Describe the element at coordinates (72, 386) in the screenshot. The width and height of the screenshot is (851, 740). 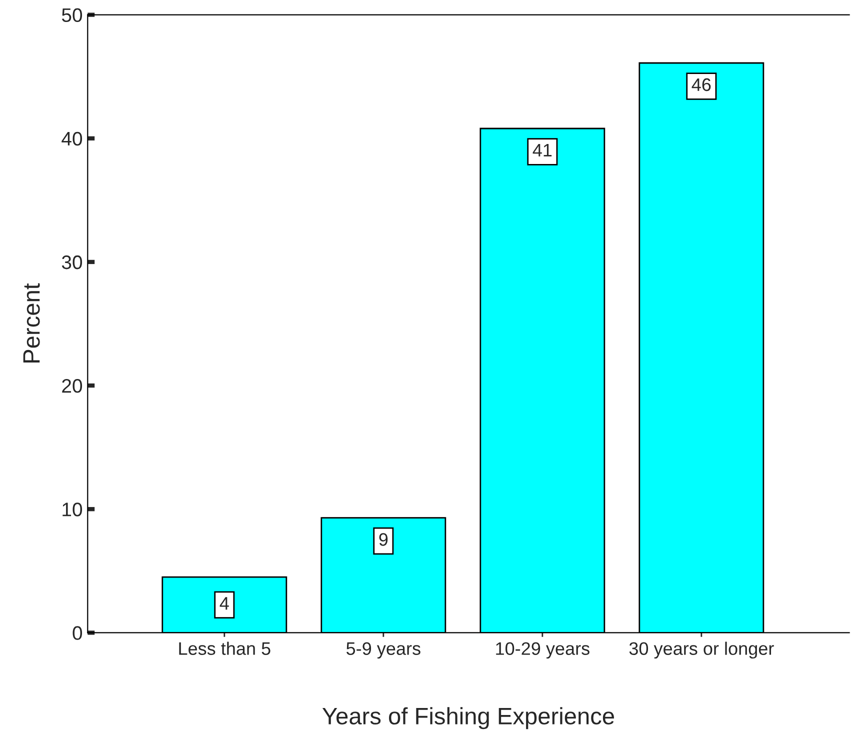
I see `y-tick-label: 20` at that location.